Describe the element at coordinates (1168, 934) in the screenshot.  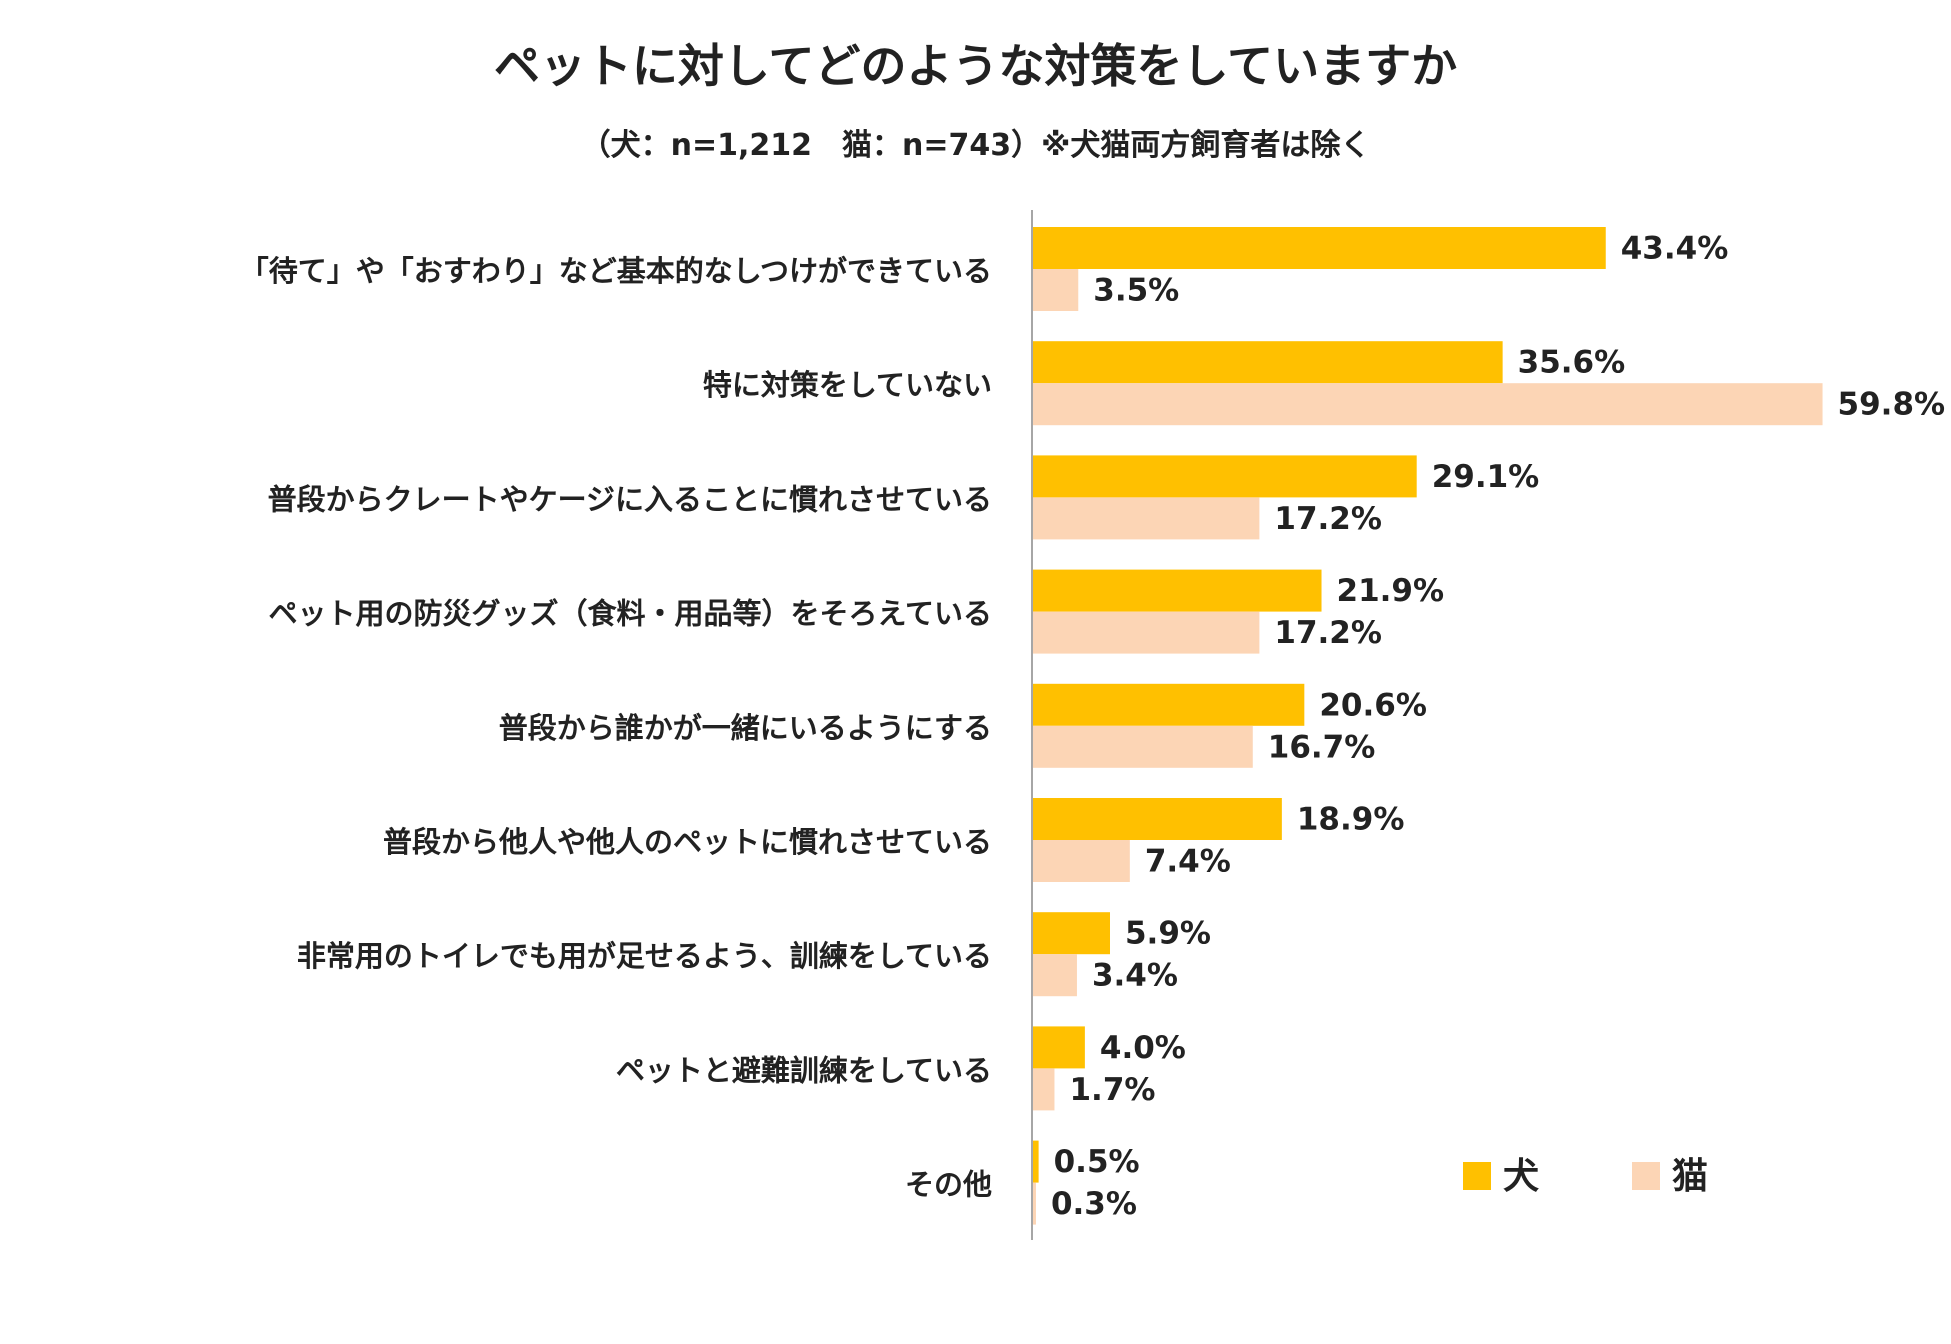
I see `dog-value-label: 5.9%` at that location.